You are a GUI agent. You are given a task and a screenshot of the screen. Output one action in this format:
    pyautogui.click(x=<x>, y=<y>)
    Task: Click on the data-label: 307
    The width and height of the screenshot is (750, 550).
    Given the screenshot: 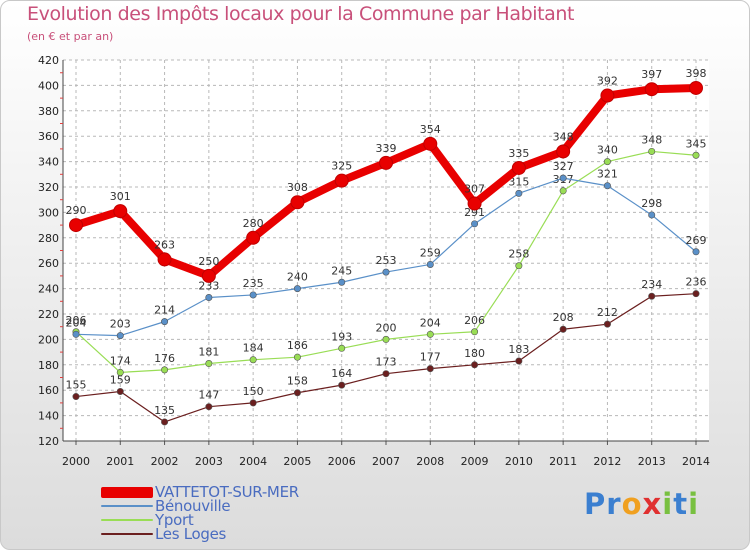 What is the action you would take?
    pyautogui.click(x=474, y=189)
    